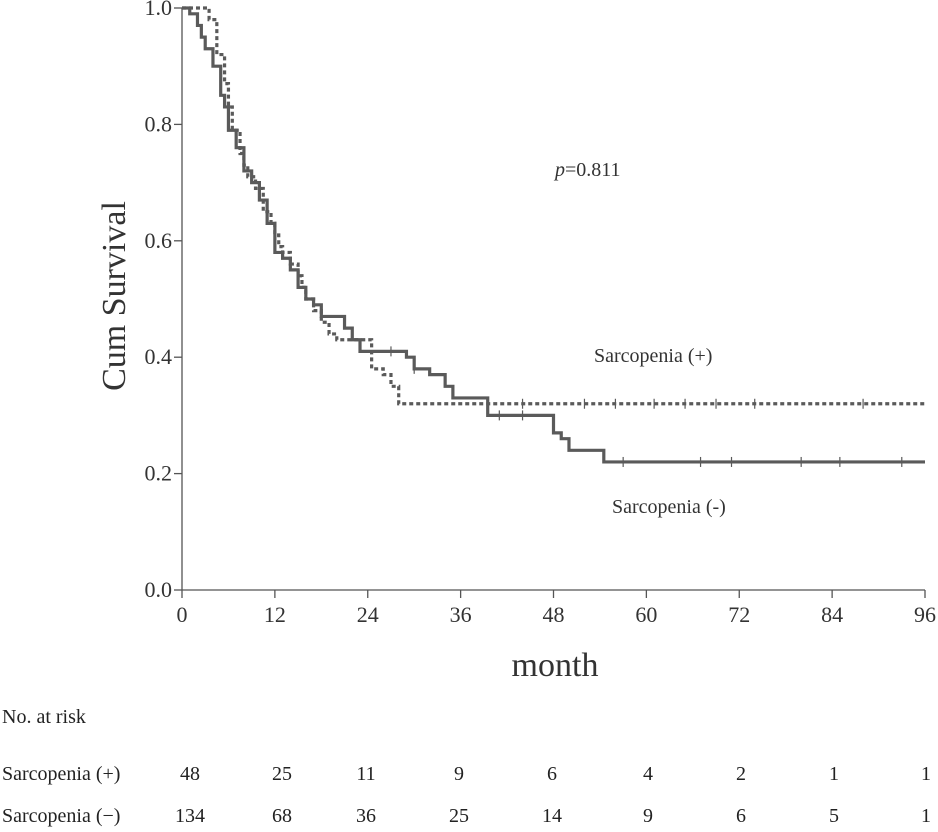 The width and height of the screenshot is (938, 832). I want to click on x-tick-label: 60, so click(646, 614).